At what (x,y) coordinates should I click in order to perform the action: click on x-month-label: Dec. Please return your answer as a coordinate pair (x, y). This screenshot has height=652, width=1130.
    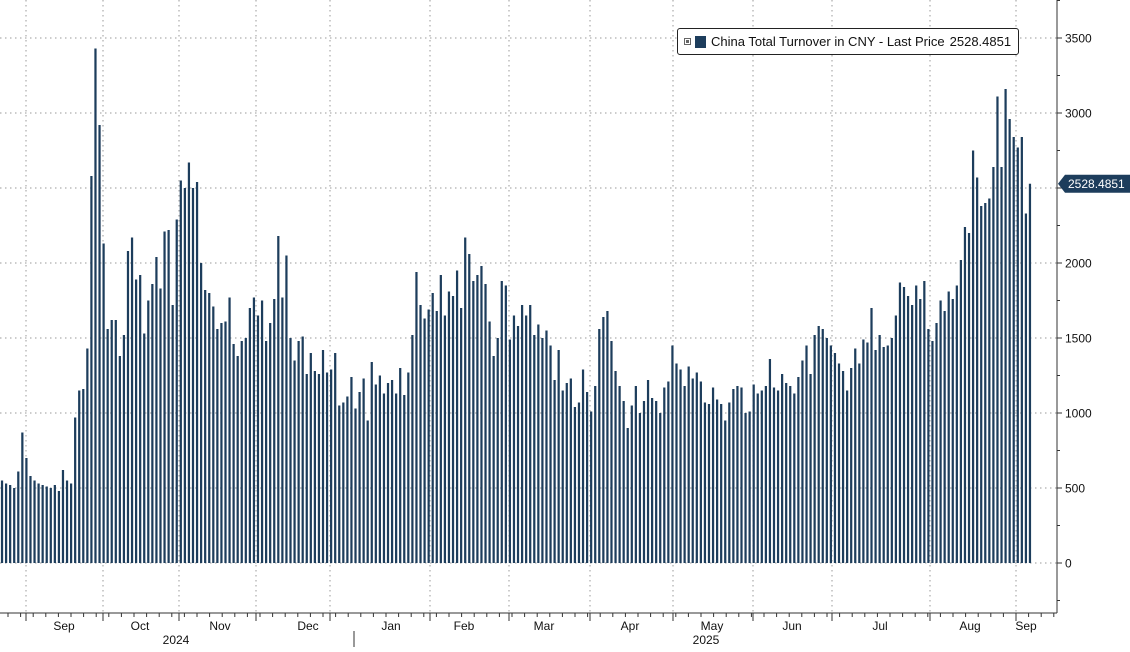
    Looking at the image, I should click on (307, 626).